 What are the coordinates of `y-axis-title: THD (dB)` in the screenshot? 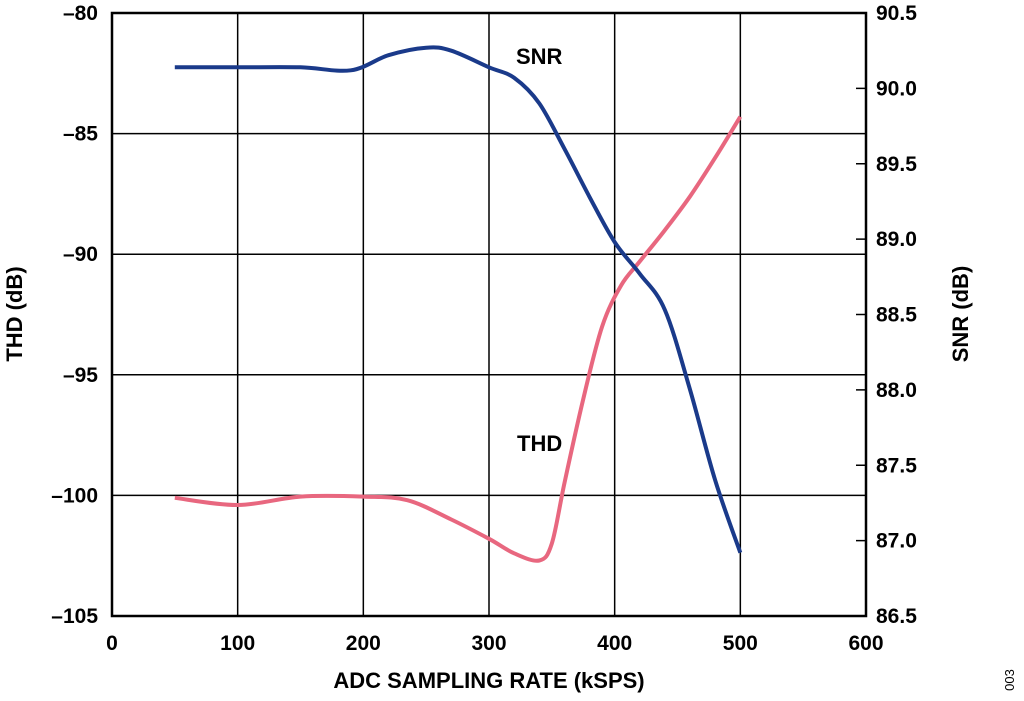 It's located at (14, 313).